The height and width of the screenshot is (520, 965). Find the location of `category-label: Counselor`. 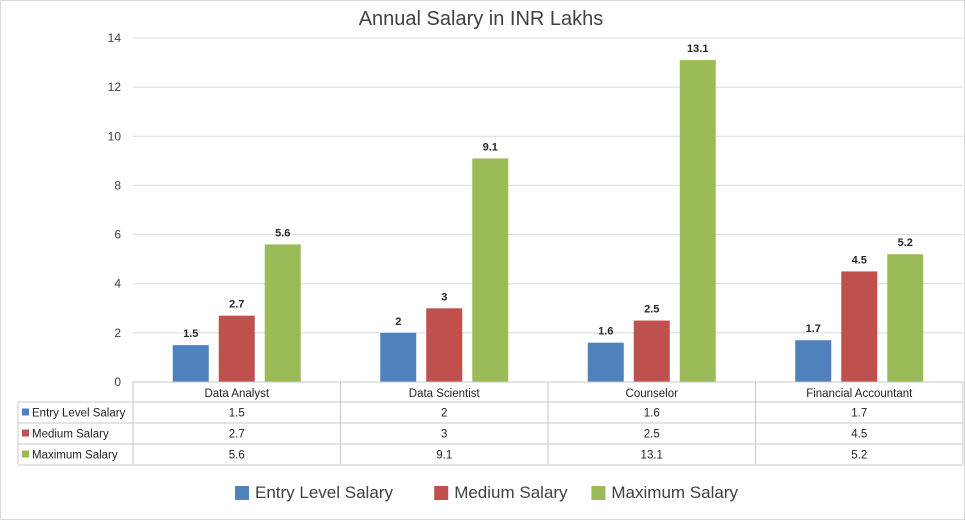

category-label: Counselor is located at coordinates (652, 394).